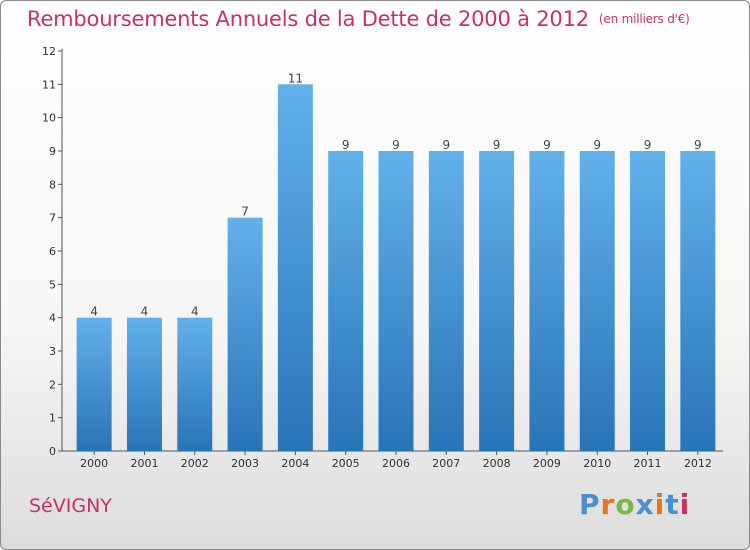  I want to click on town-name: SéVIGNY, so click(70, 506).